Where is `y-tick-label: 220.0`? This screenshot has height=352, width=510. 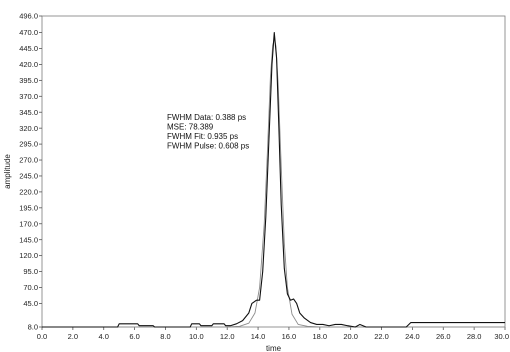 y-tick-label: 220.0 is located at coordinates (28, 191).